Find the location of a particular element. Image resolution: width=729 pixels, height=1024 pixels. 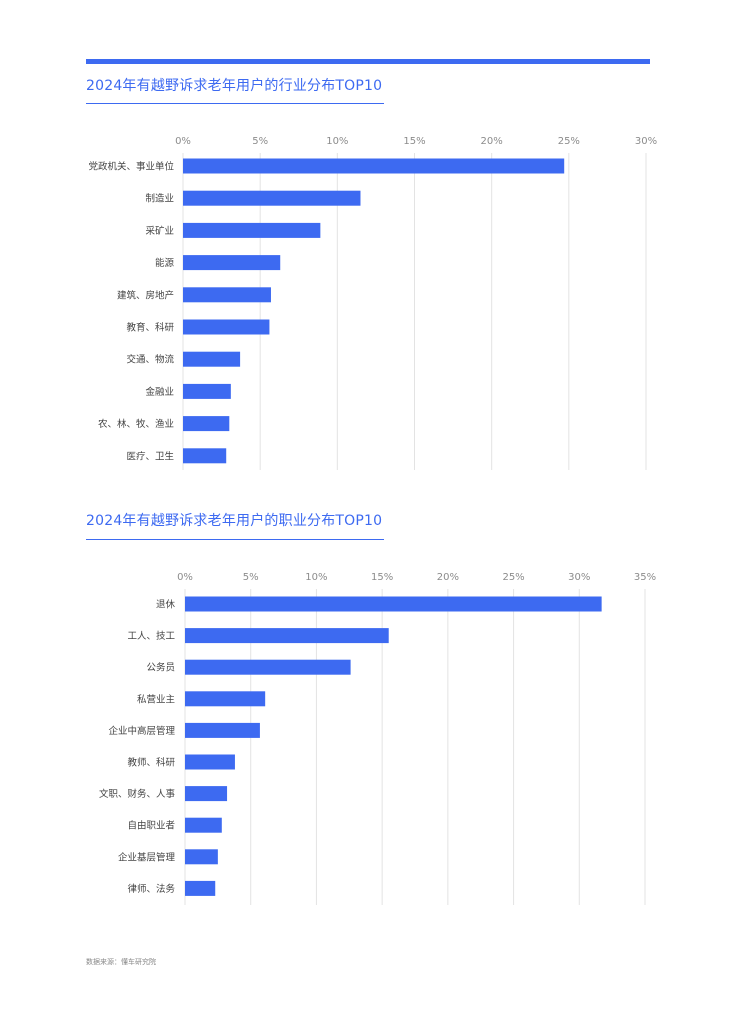

category-label: 交通、物流 is located at coordinates (150, 360).